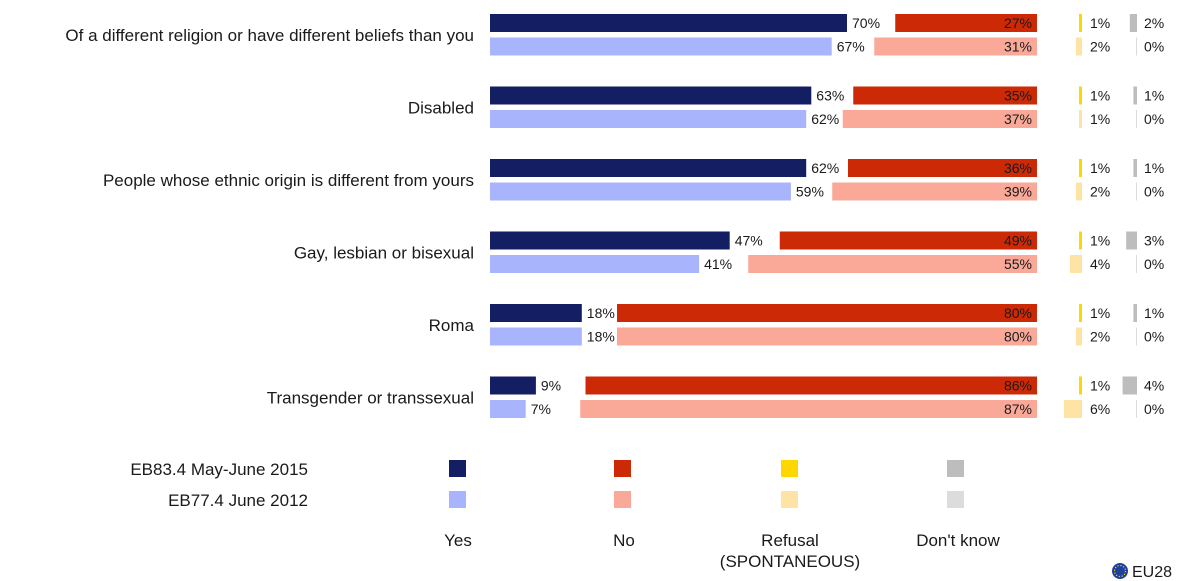 The image size is (1180, 581). What do you see at coordinates (789, 499) in the screenshot?
I see `legend-swatch-refusal-2012` at bounding box center [789, 499].